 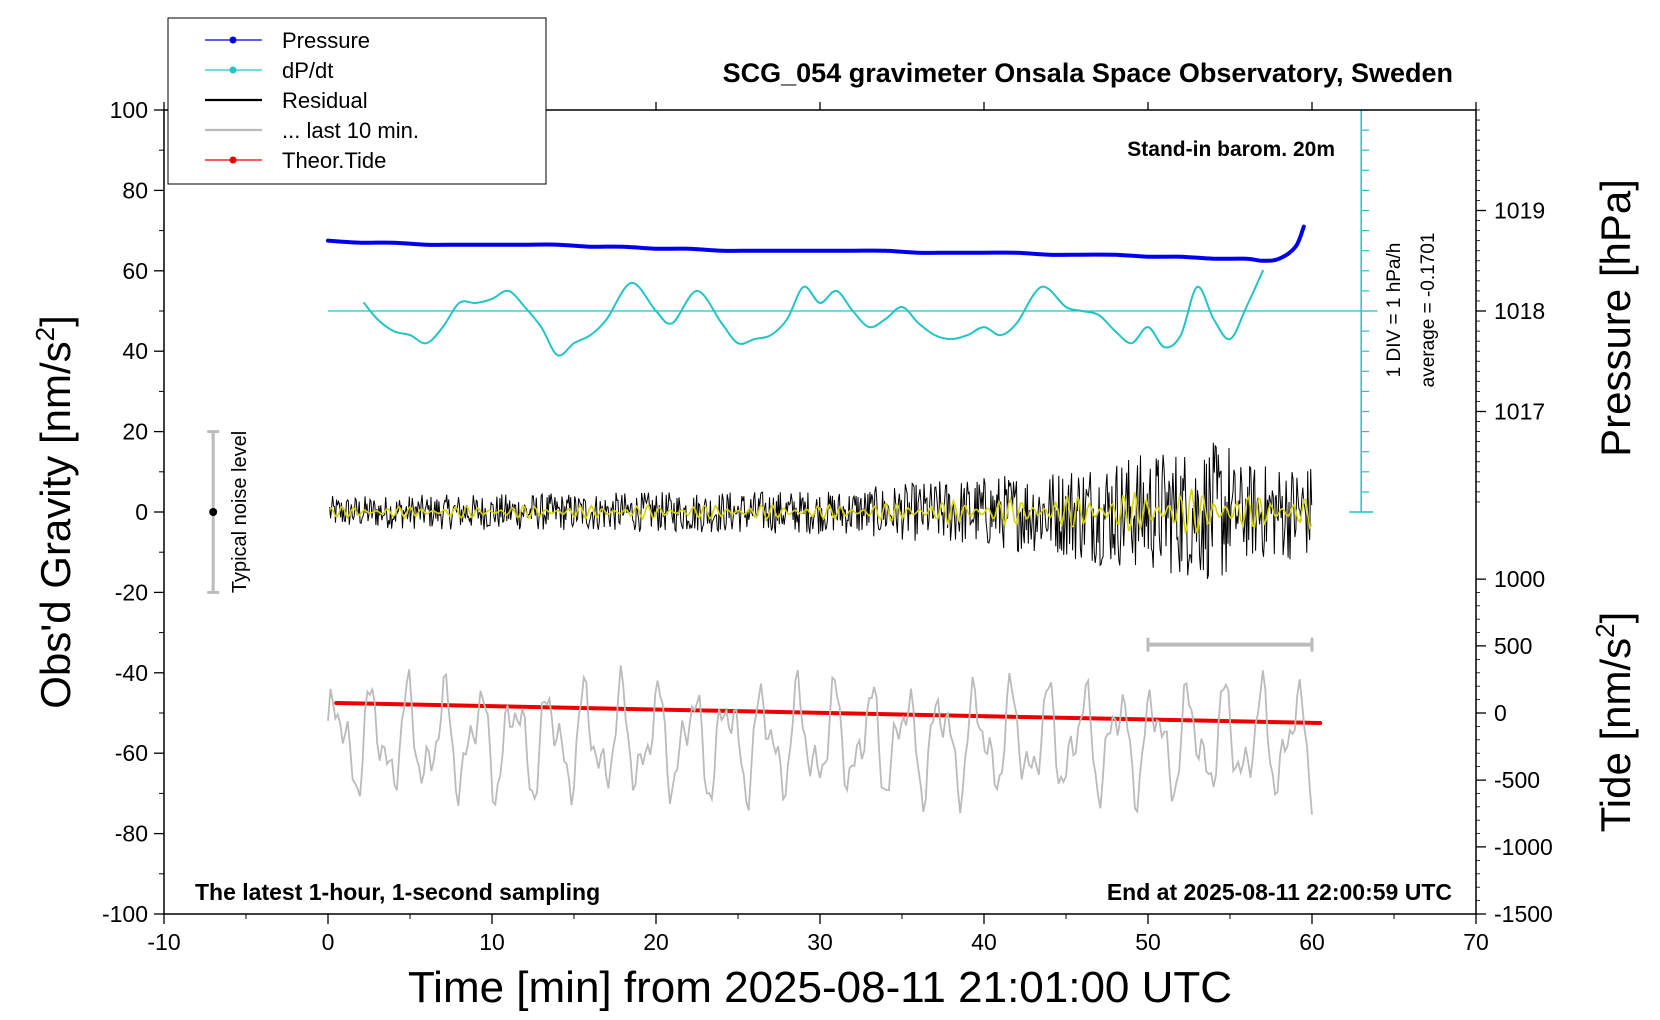 What do you see at coordinates (55, 321) in the screenshot?
I see `y-axis-left-end: ]` at bounding box center [55, 321].